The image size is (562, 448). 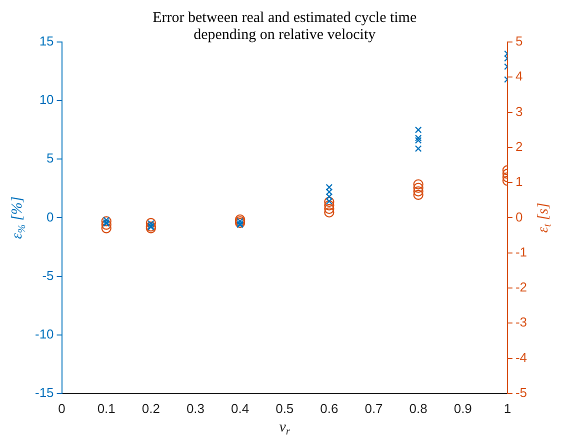 I want to click on y2-tick-label: -3, so click(x=521, y=322).